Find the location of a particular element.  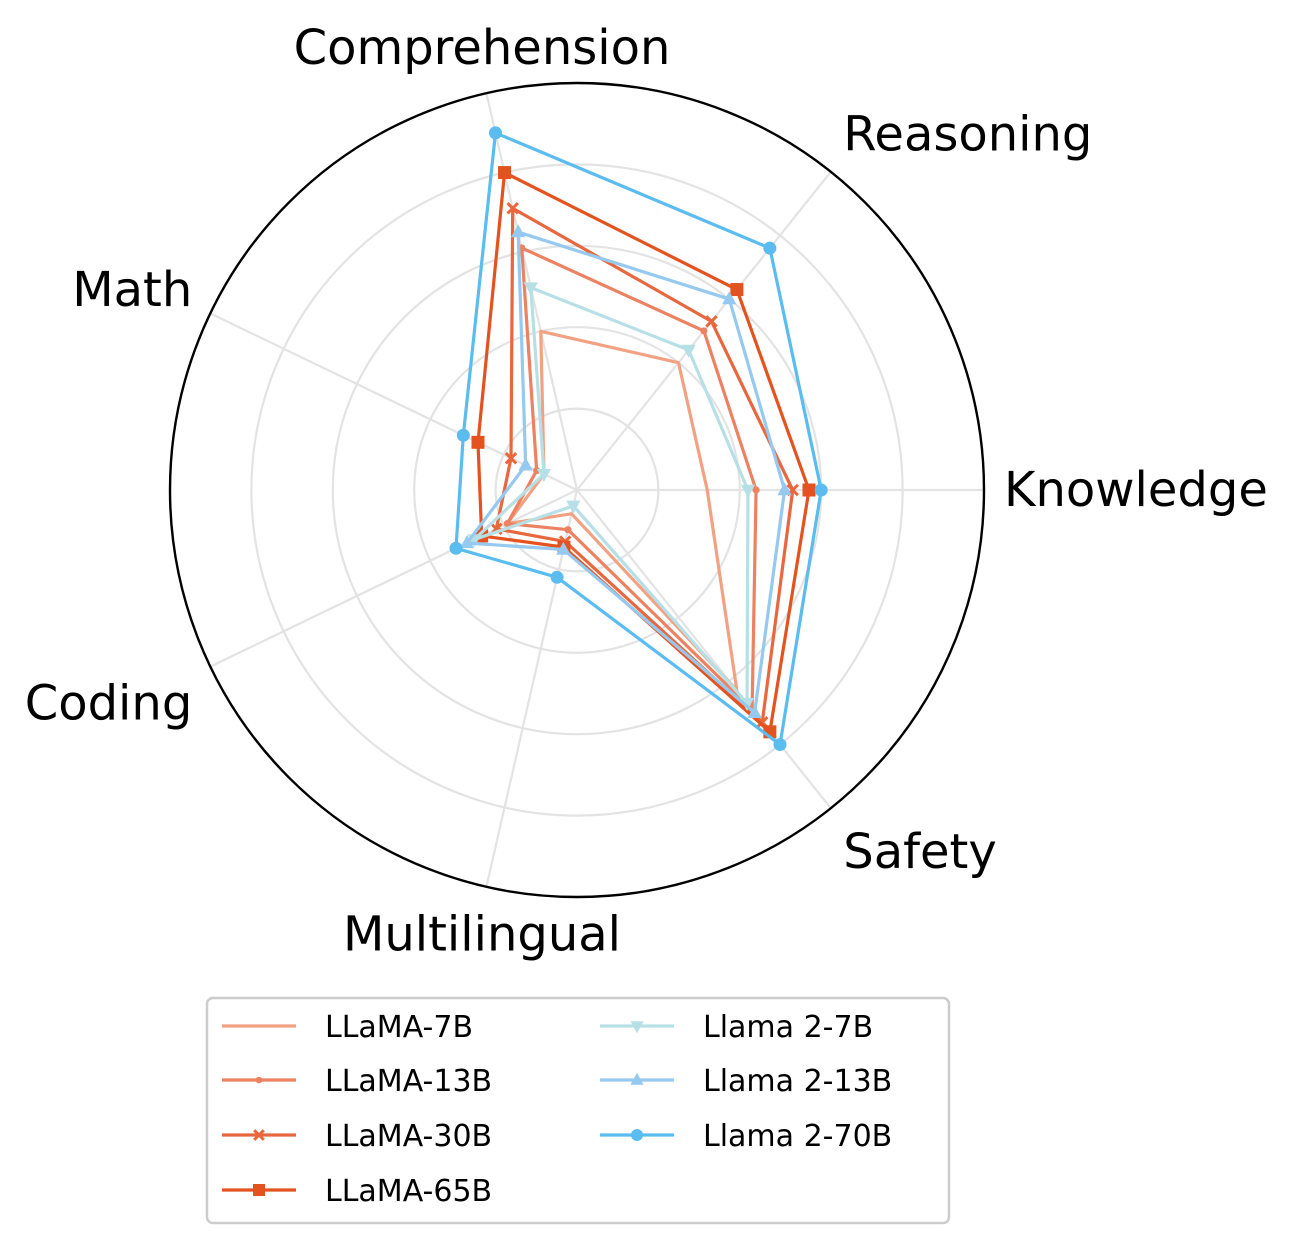

legend-item: Llama 2-13B is located at coordinates (746, 1081).